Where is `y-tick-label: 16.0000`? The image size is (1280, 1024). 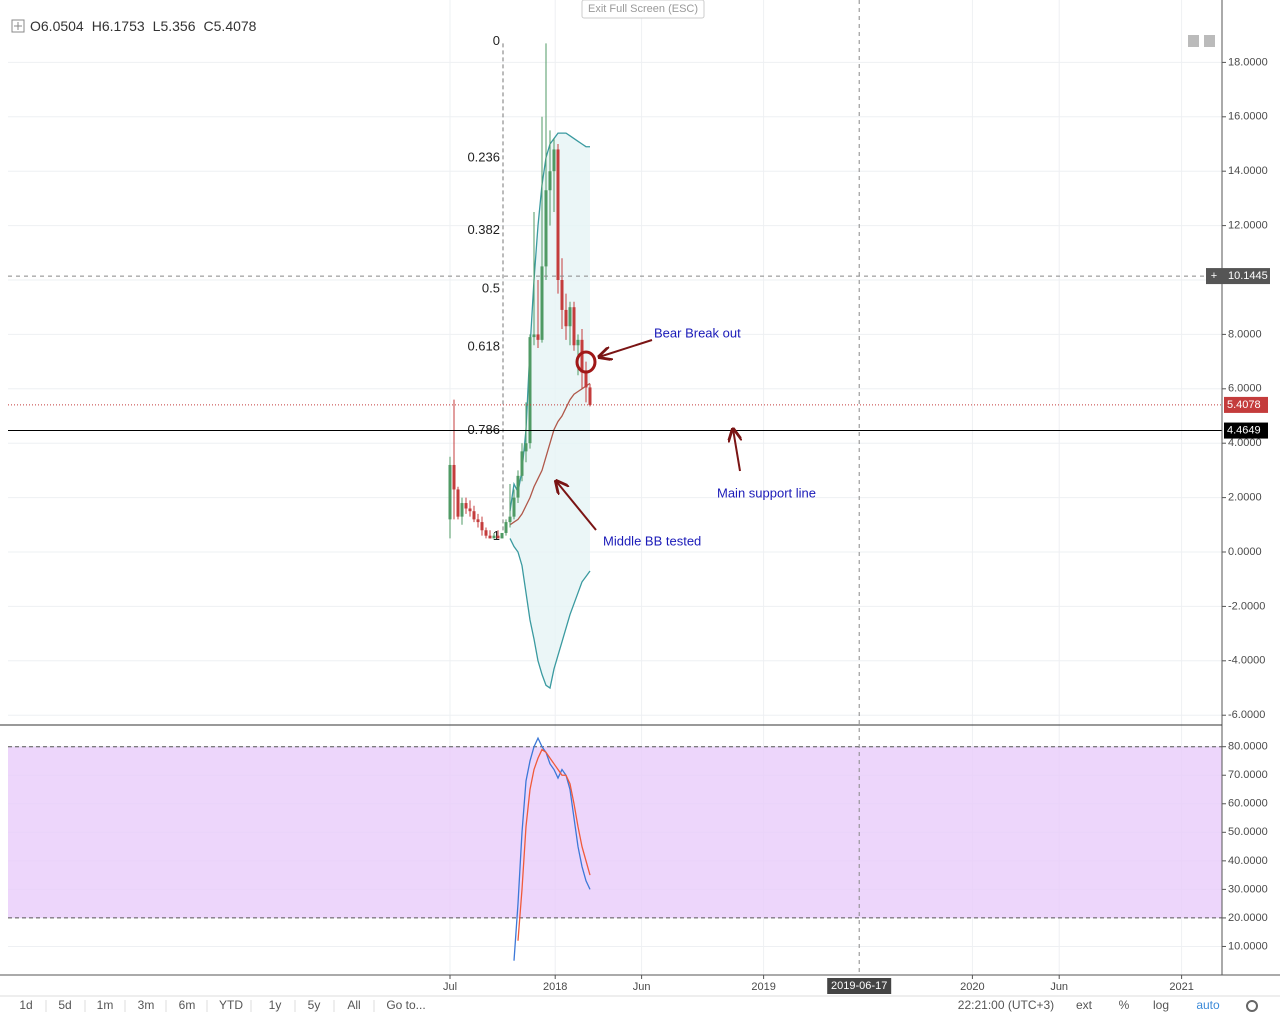
y-tick-label: 16.0000 is located at coordinates (1248, 117).